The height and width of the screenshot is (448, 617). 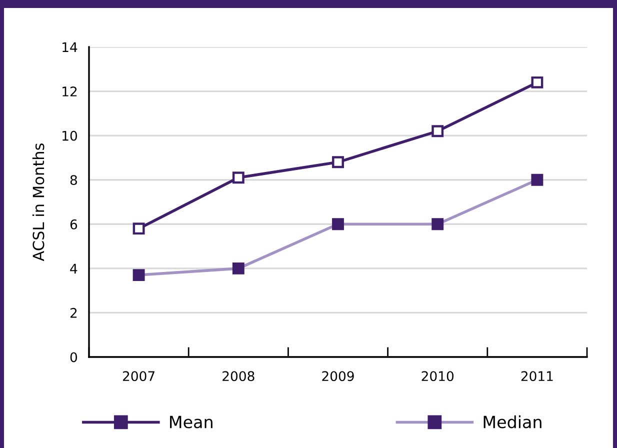 I want to click on x-tick-label: 2011, so click(x=537, y=376).